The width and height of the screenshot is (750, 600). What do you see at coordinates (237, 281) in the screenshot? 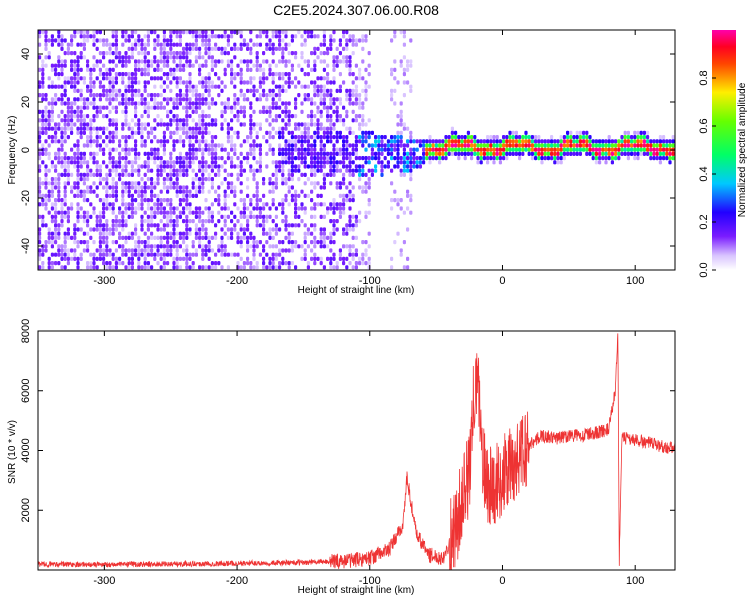
I see `spectrogram-x-tick-label: -200` at bounding box center [237, 281].